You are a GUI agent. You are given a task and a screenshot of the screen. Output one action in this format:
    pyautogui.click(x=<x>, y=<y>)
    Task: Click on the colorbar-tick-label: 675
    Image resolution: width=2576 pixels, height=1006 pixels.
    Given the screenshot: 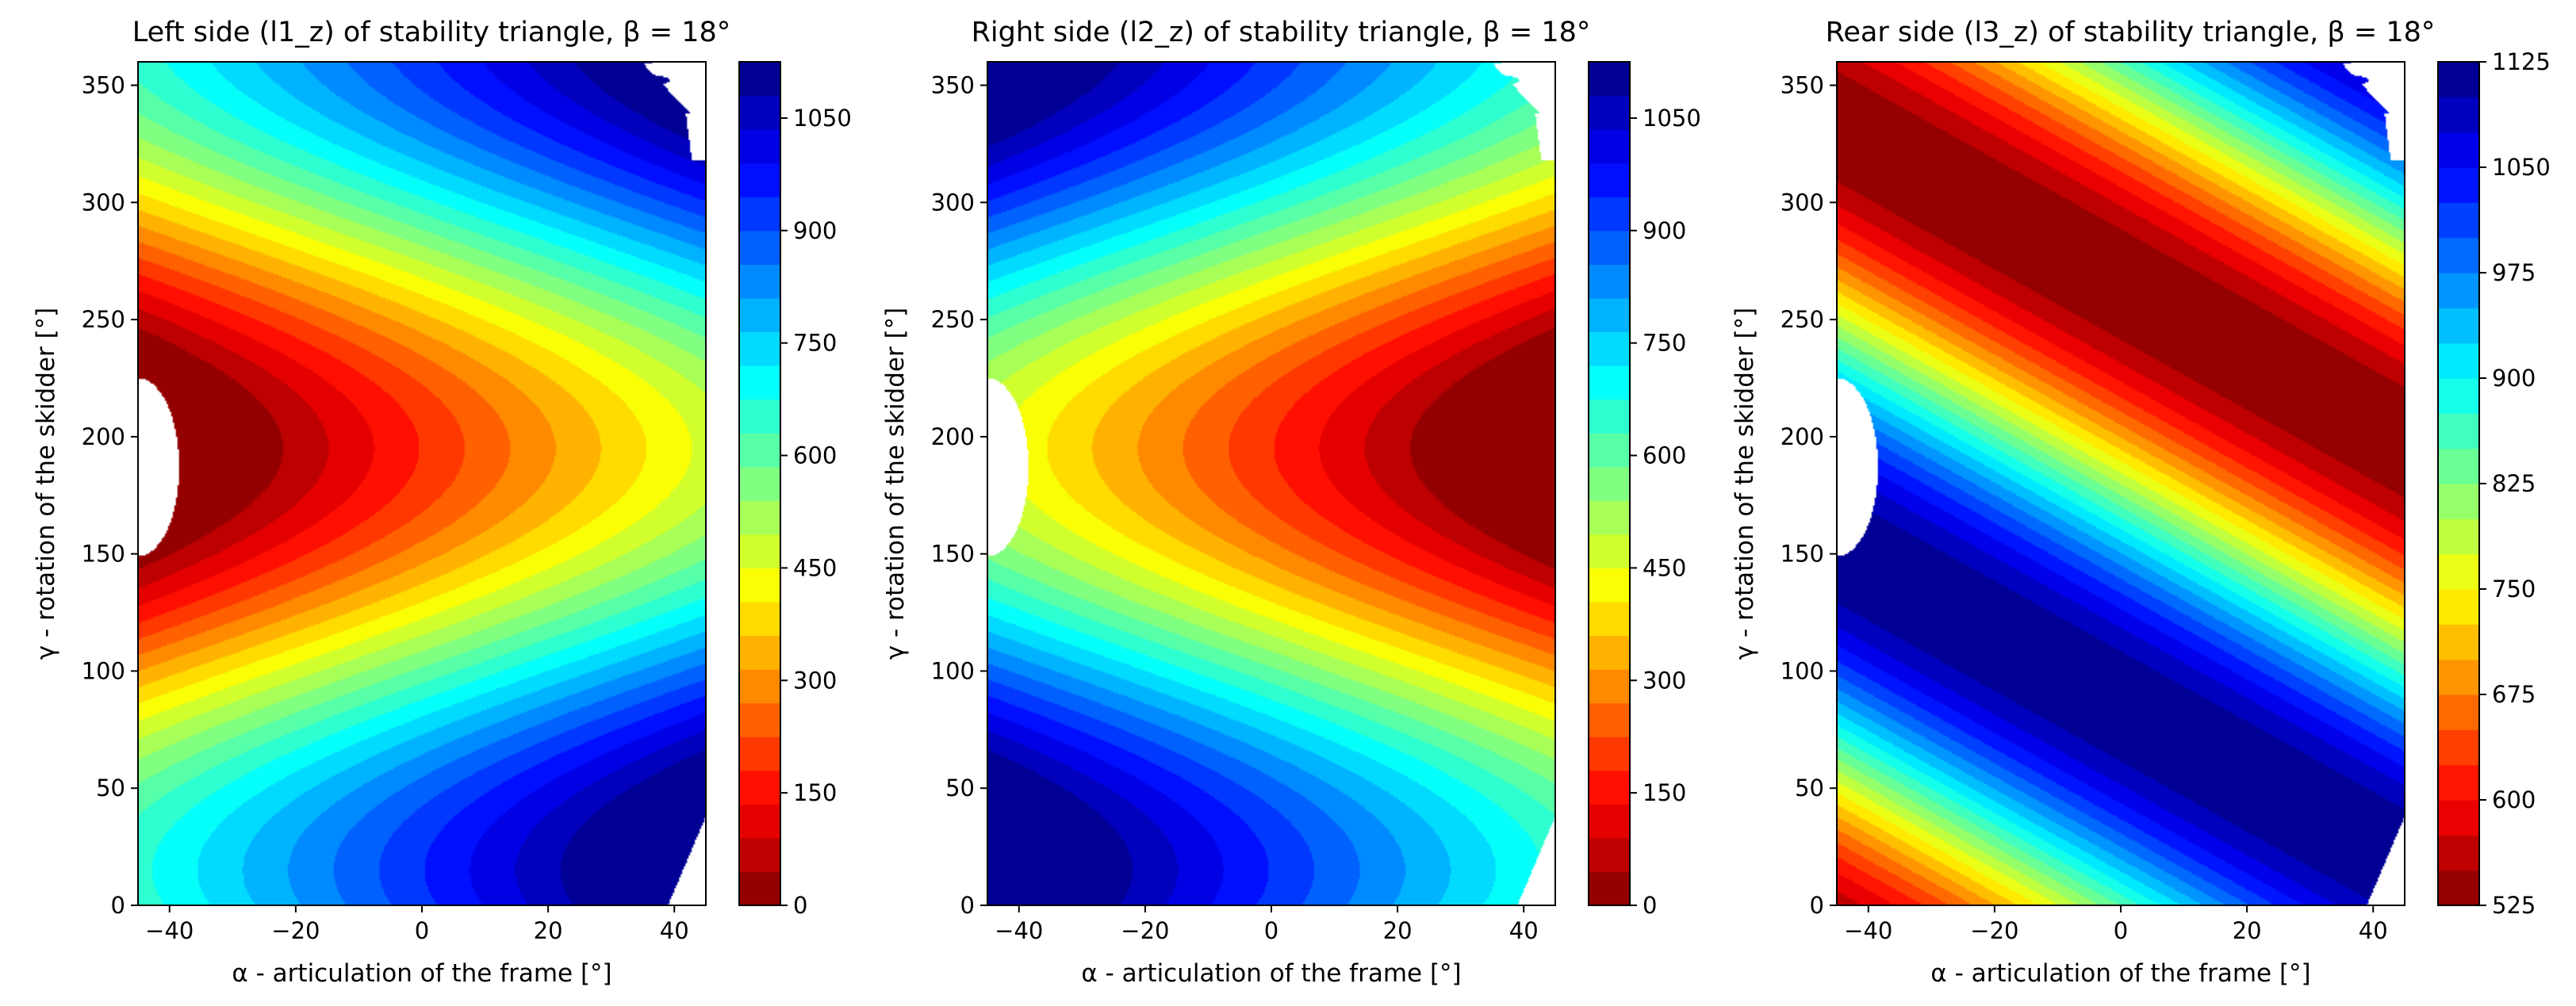 What is the action you would take?
    pyautogui.click(x=2514, y=695)
    